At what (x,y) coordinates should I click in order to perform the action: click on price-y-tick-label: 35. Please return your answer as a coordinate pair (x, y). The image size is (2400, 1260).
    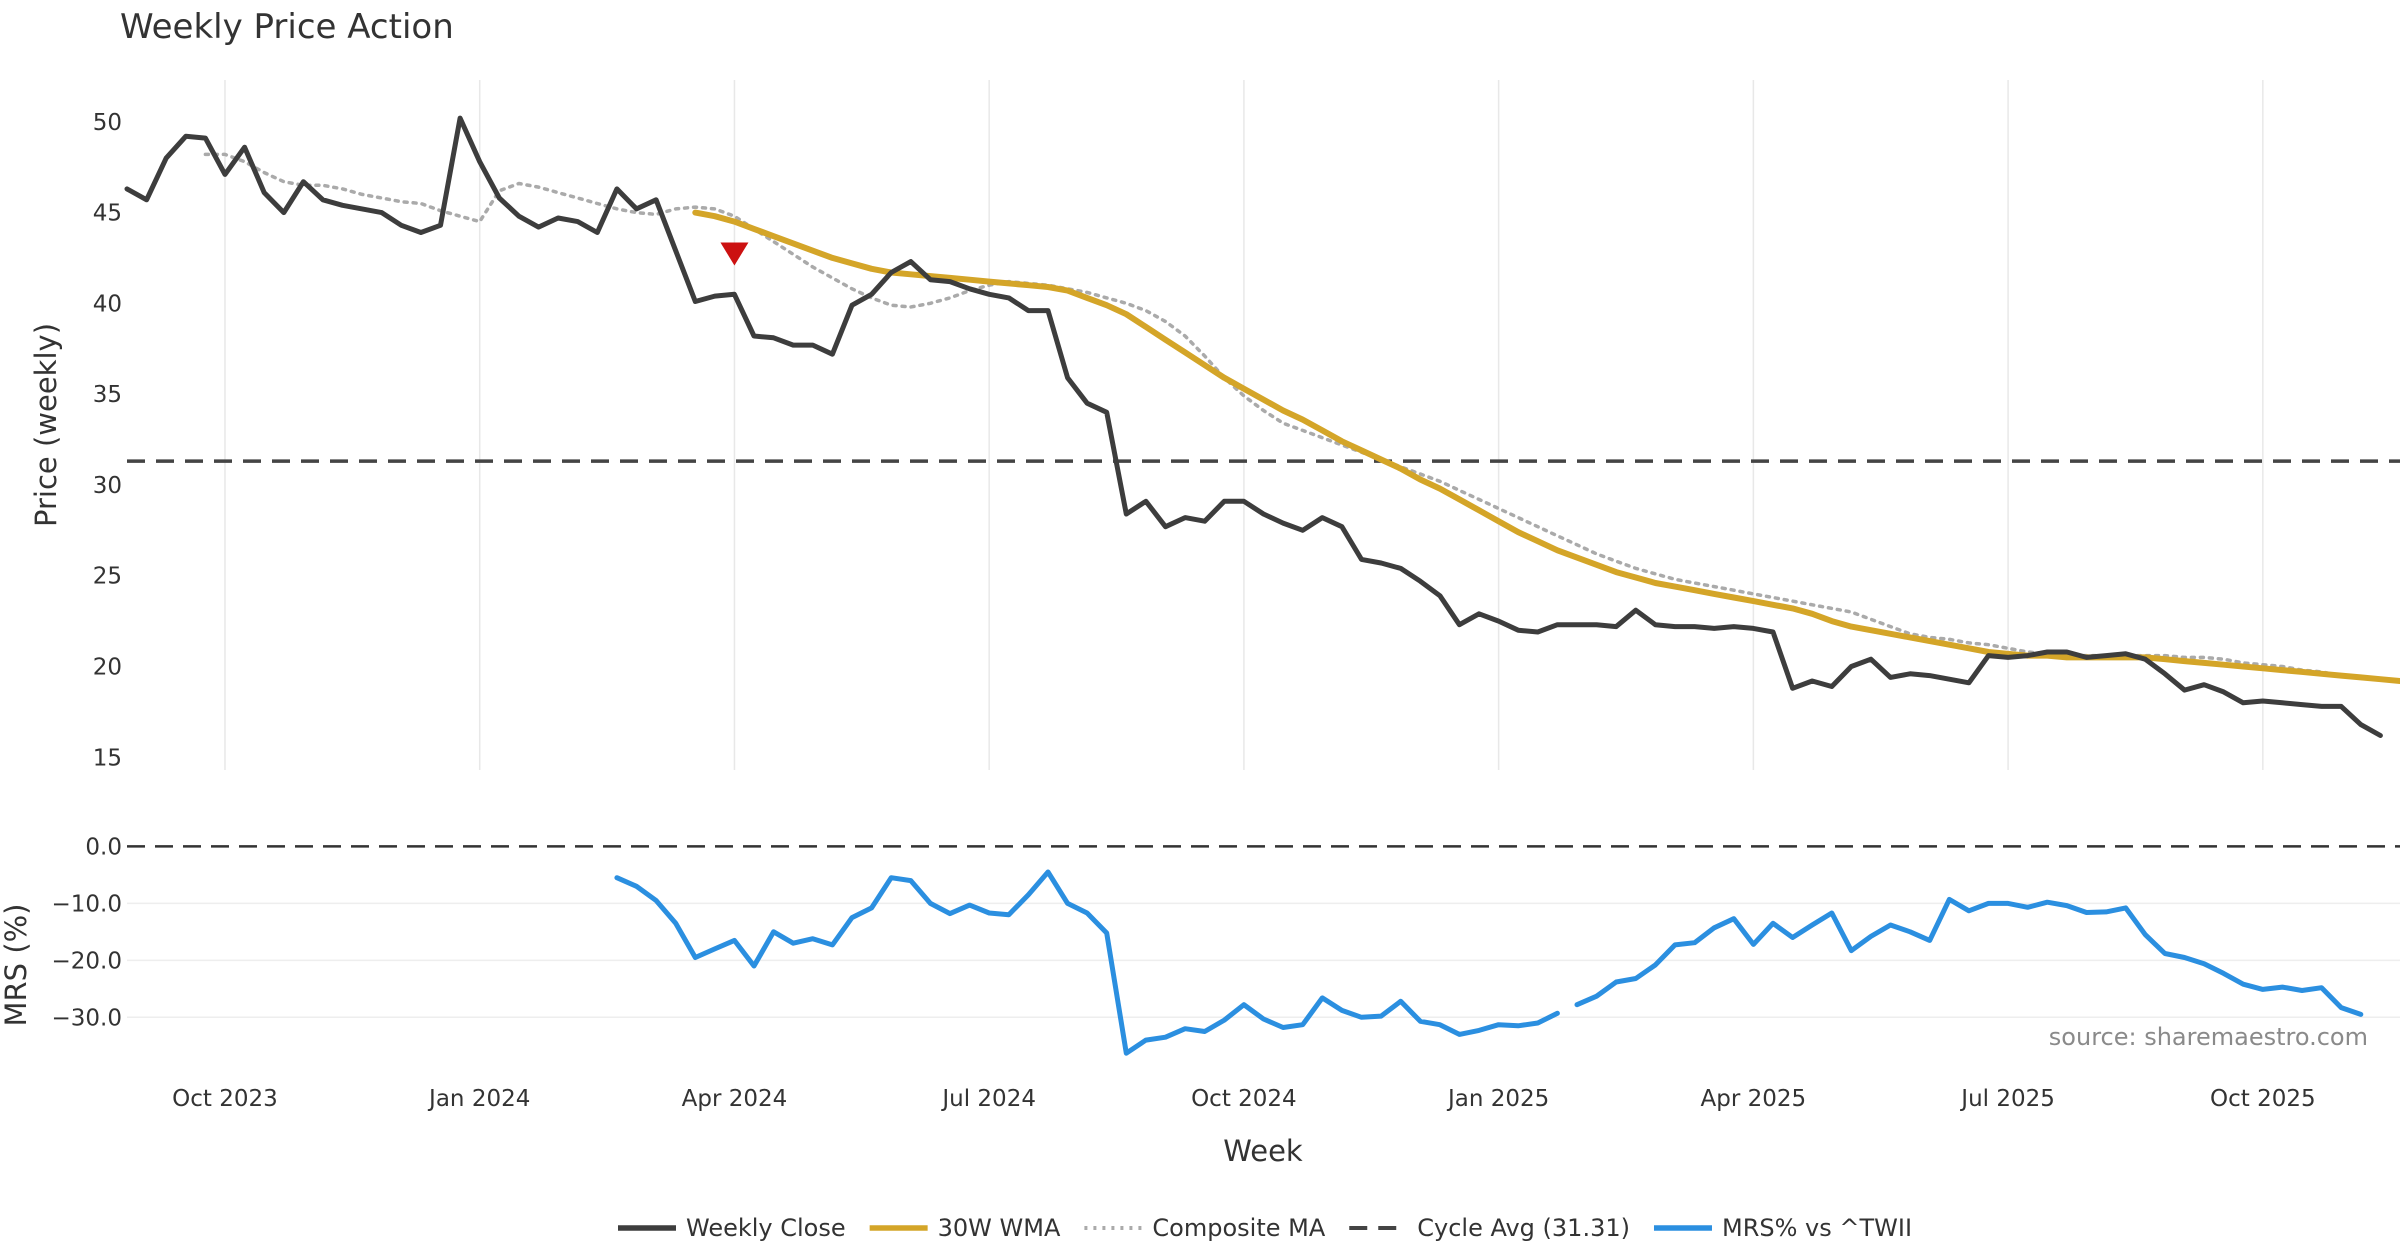
    Looking at the image, I should click on (107, 395).